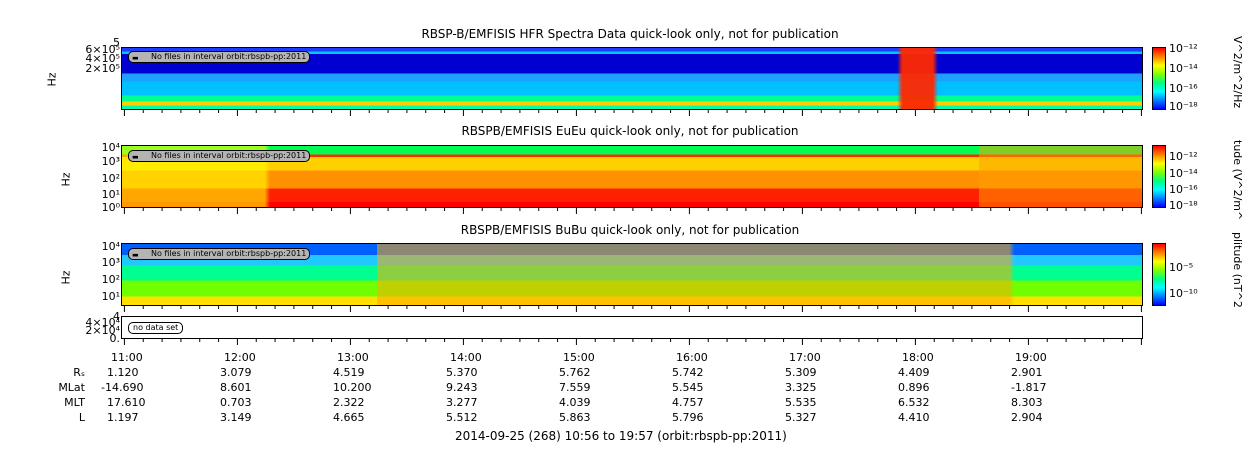 The height and width of the screenshot is (449, 1250). I want to click on ephemeris-value: 5.370, so click(462, 372).